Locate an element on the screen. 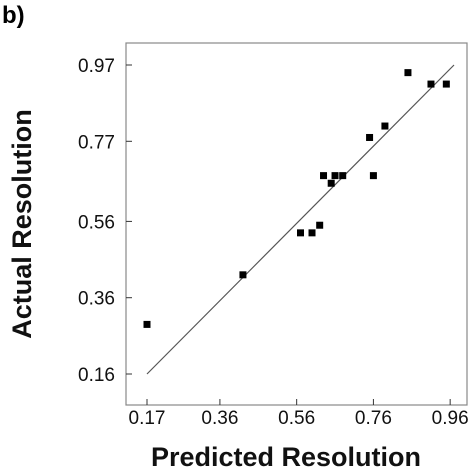 The width and height of the screenshot is (474, 474). x-axis: 0.17 0.36 0.56 0.76 0.96 is located at coordinates (299, 414).